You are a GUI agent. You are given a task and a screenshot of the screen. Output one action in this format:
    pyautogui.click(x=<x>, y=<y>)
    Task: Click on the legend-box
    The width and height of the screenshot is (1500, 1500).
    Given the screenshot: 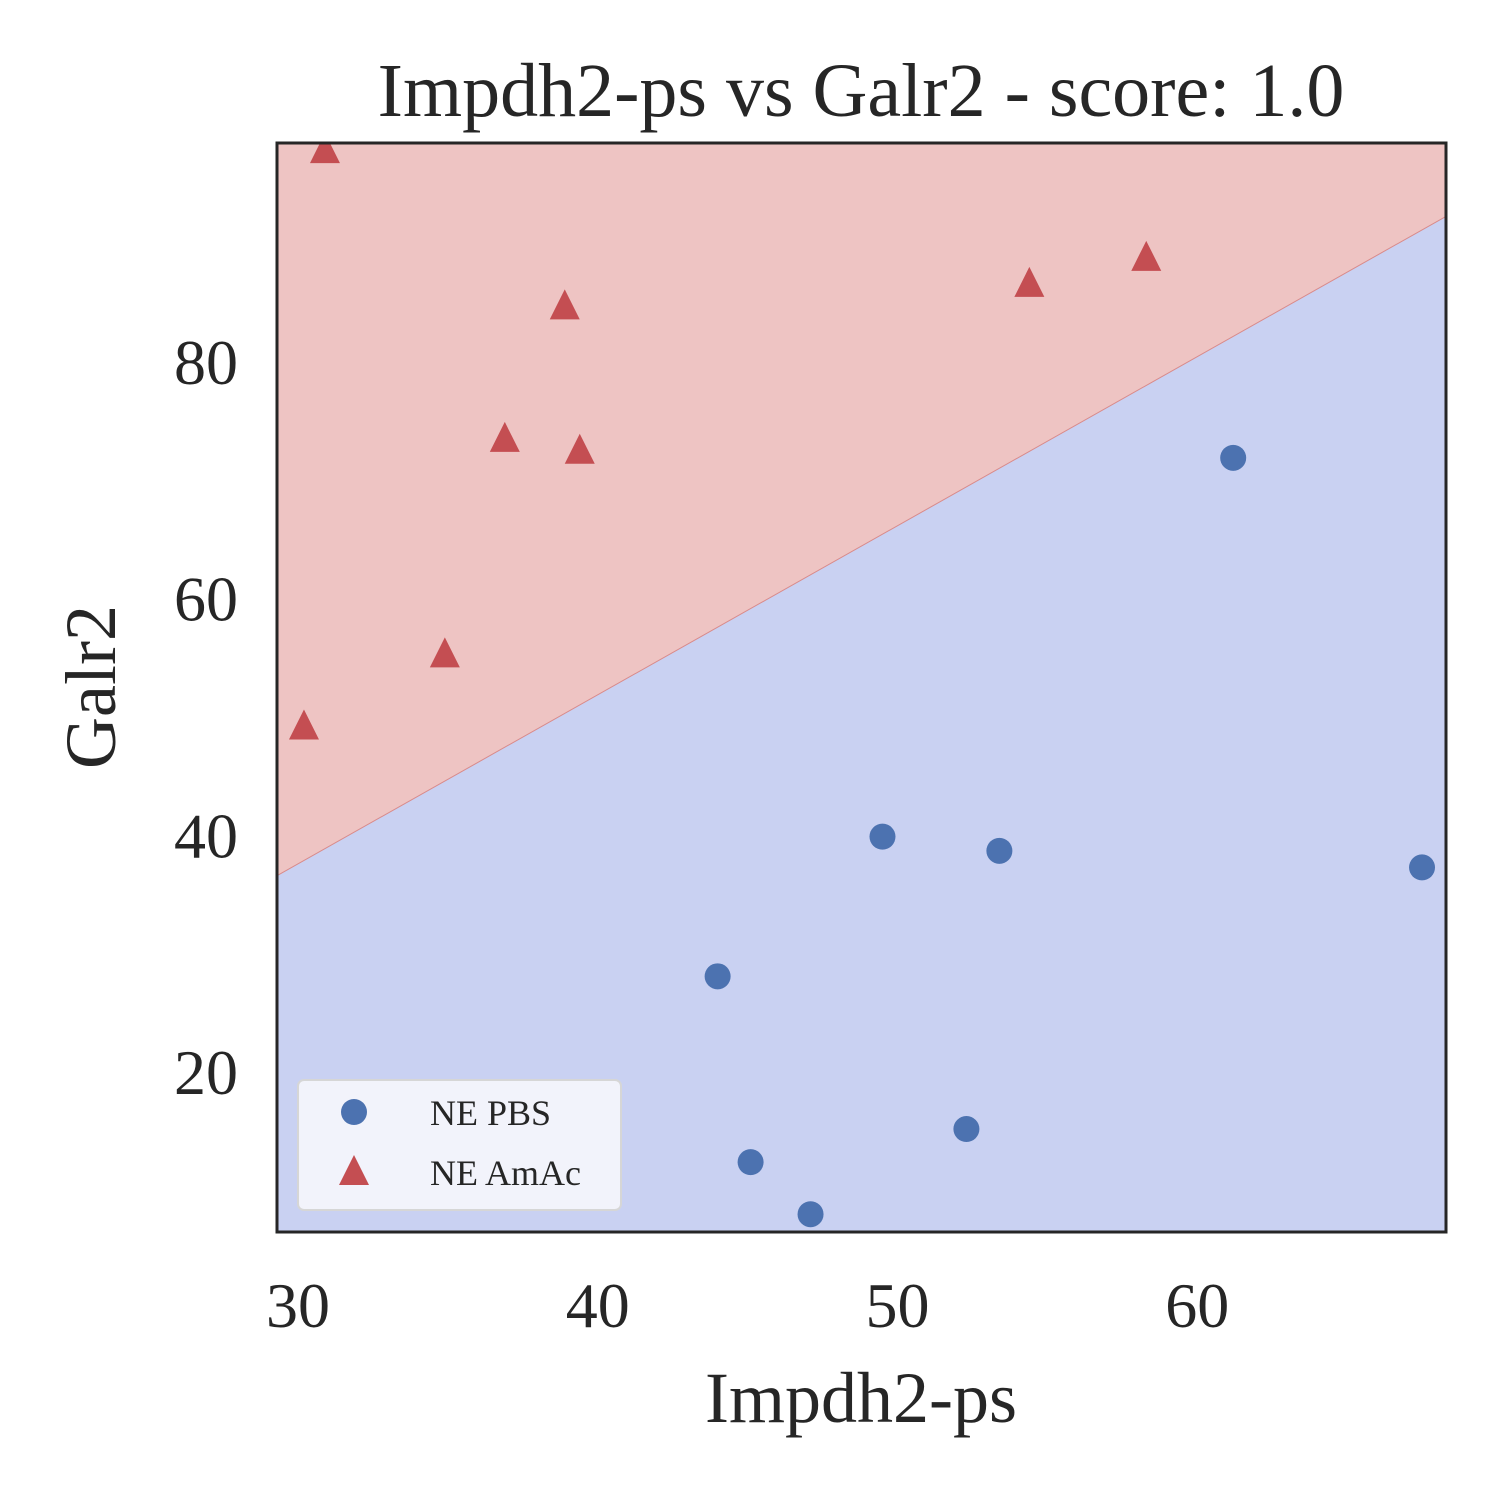 What is the action you would take?
    pyautogui.click(x=459, y=1145)
    